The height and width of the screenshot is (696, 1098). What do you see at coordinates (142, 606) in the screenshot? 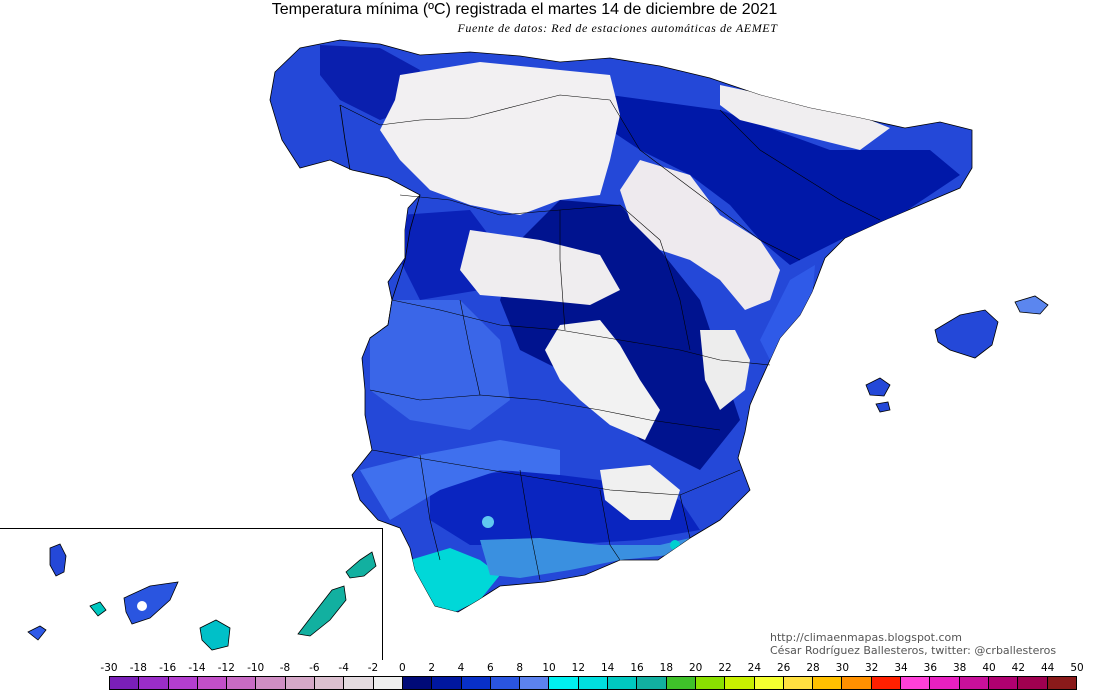
I see `teide-peak` at bounding box center [142, 606].